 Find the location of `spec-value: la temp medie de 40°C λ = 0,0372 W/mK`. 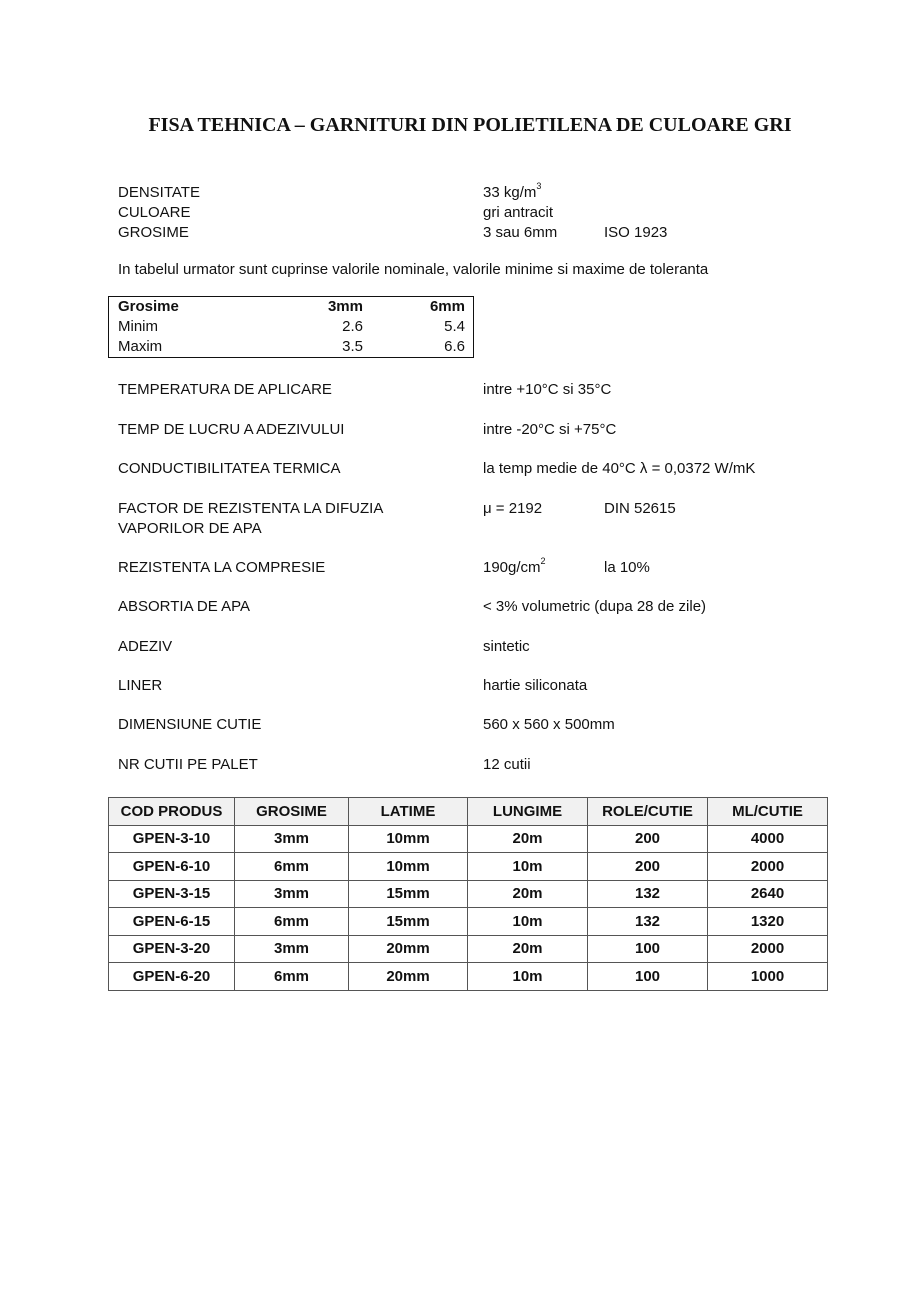

spec-value: la temp medie de 40°C λ = 0,0372 W/mK is located at coordinates (619, 468).